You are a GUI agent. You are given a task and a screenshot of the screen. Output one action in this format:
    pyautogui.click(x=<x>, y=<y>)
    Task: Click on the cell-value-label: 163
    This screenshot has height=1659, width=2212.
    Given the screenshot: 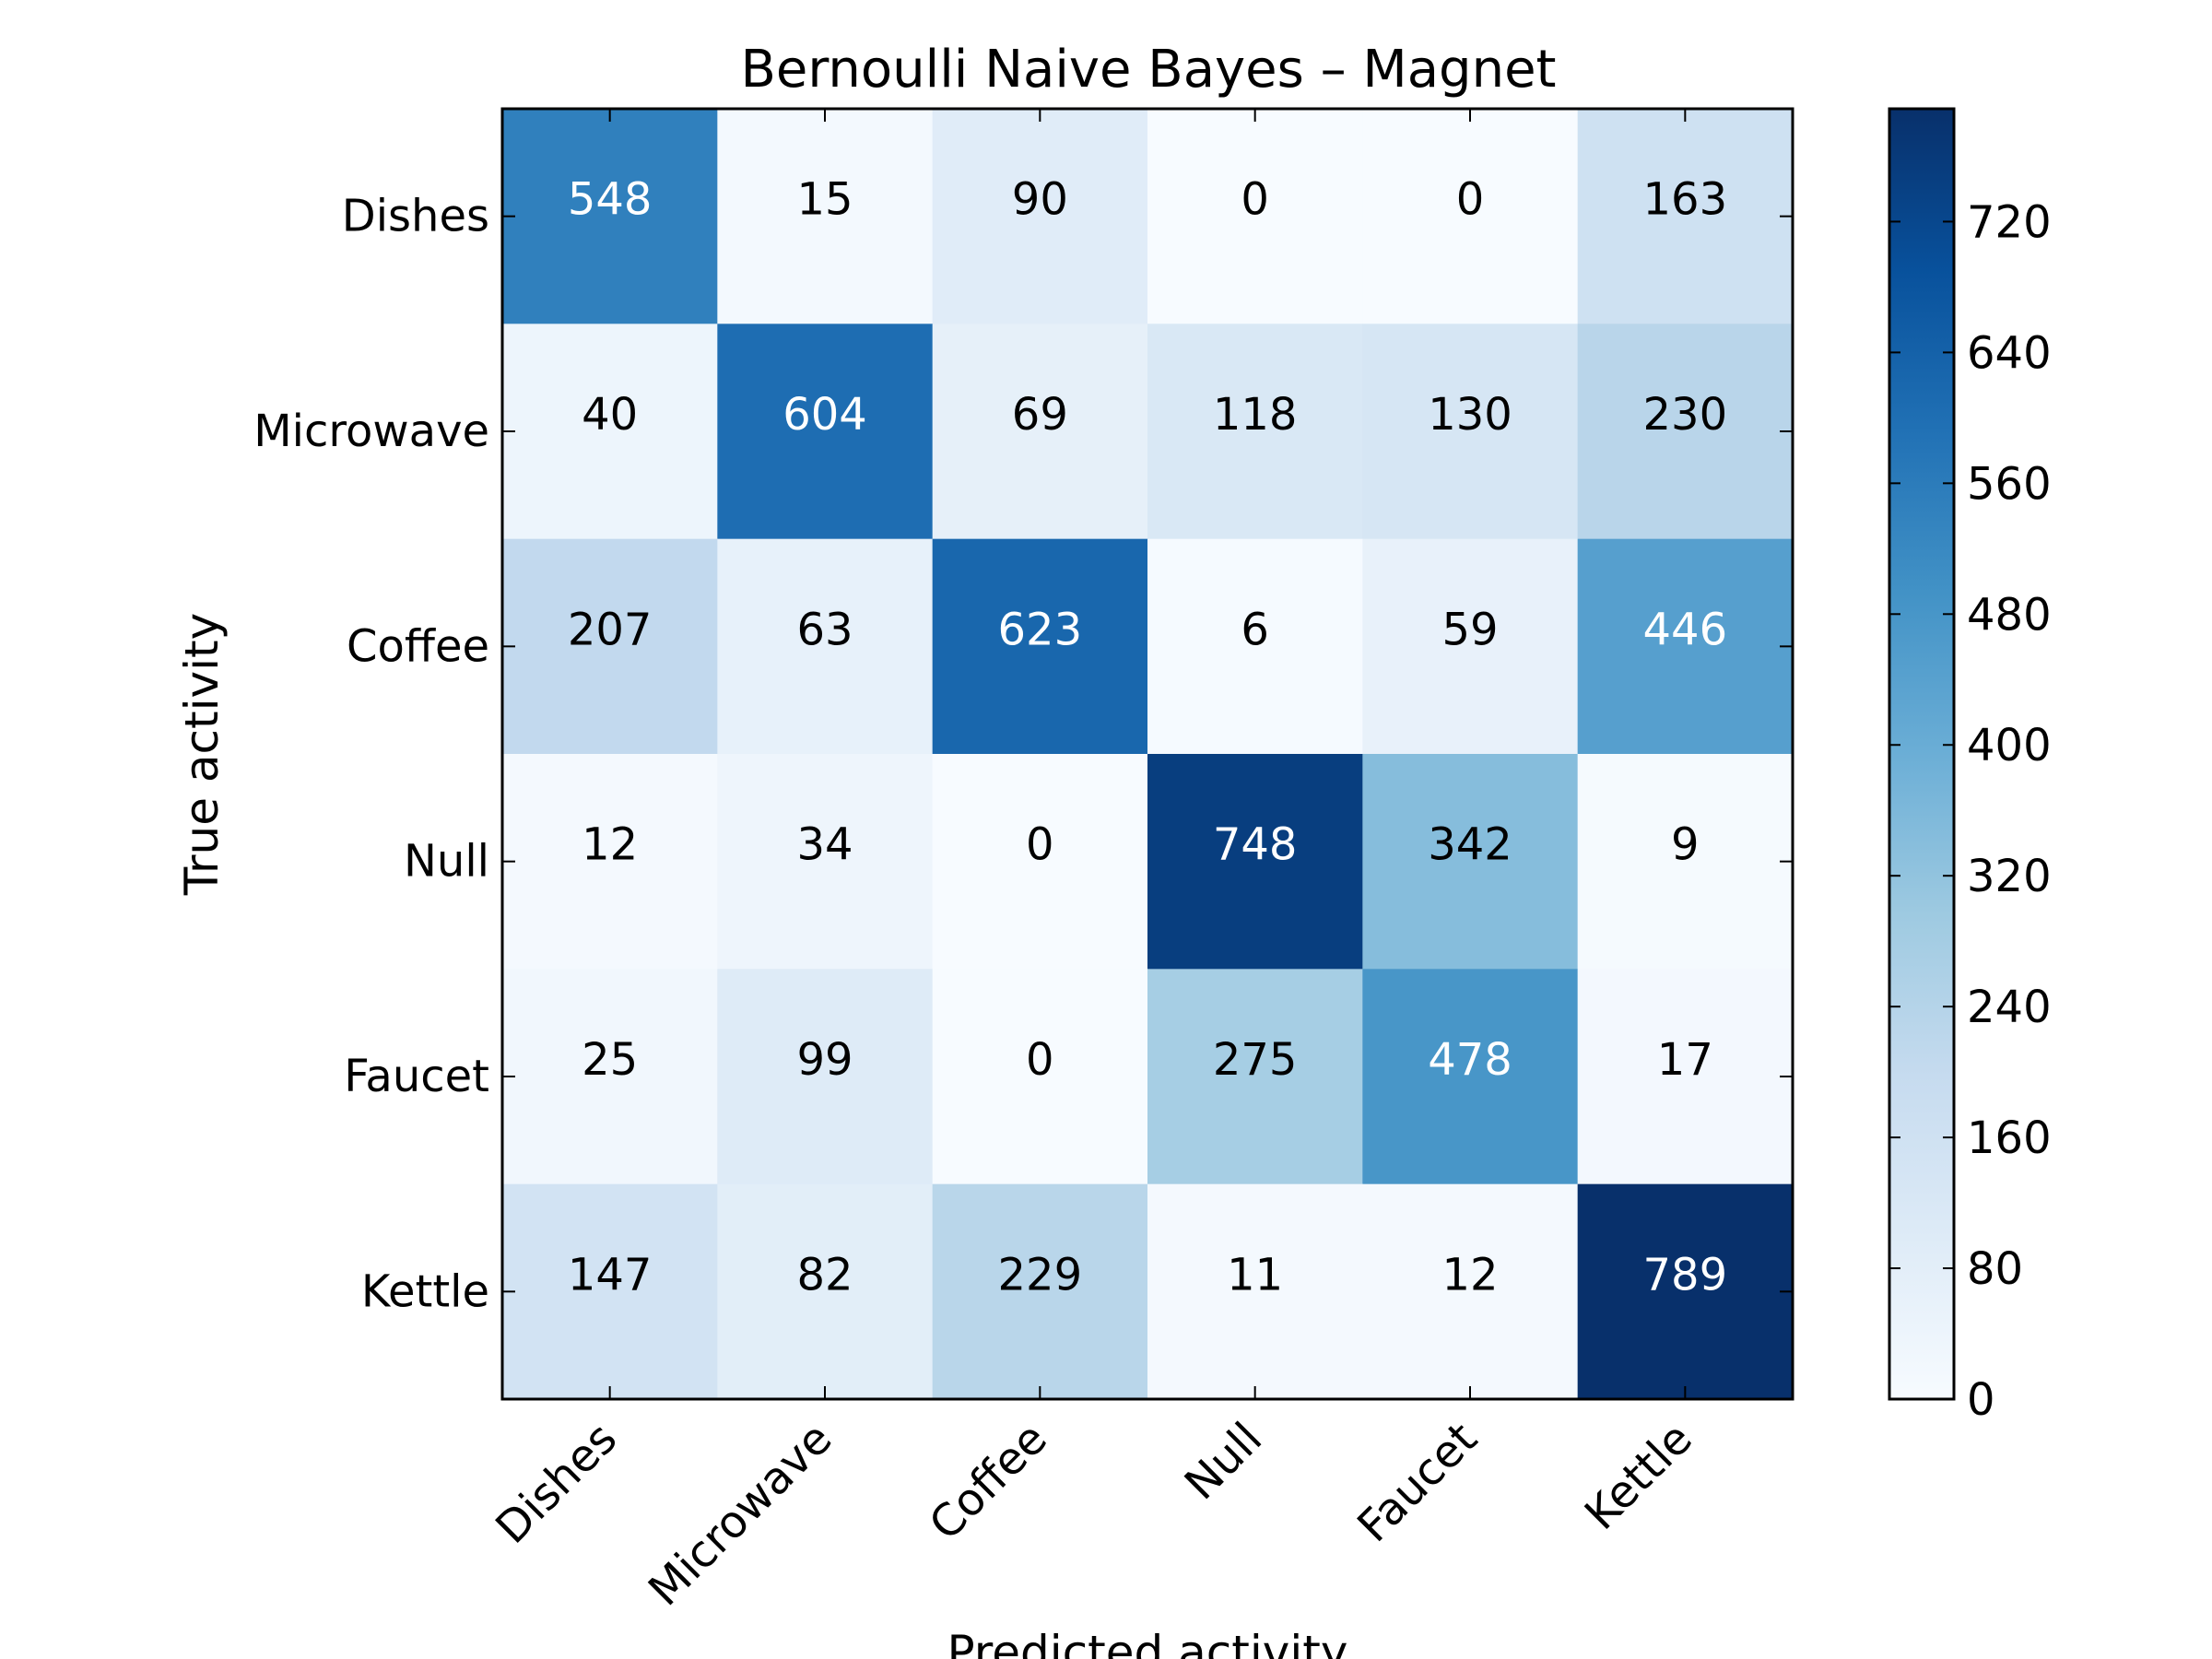 What is the action you would take?
    pyautogui.click(x=1685, y=200)
    